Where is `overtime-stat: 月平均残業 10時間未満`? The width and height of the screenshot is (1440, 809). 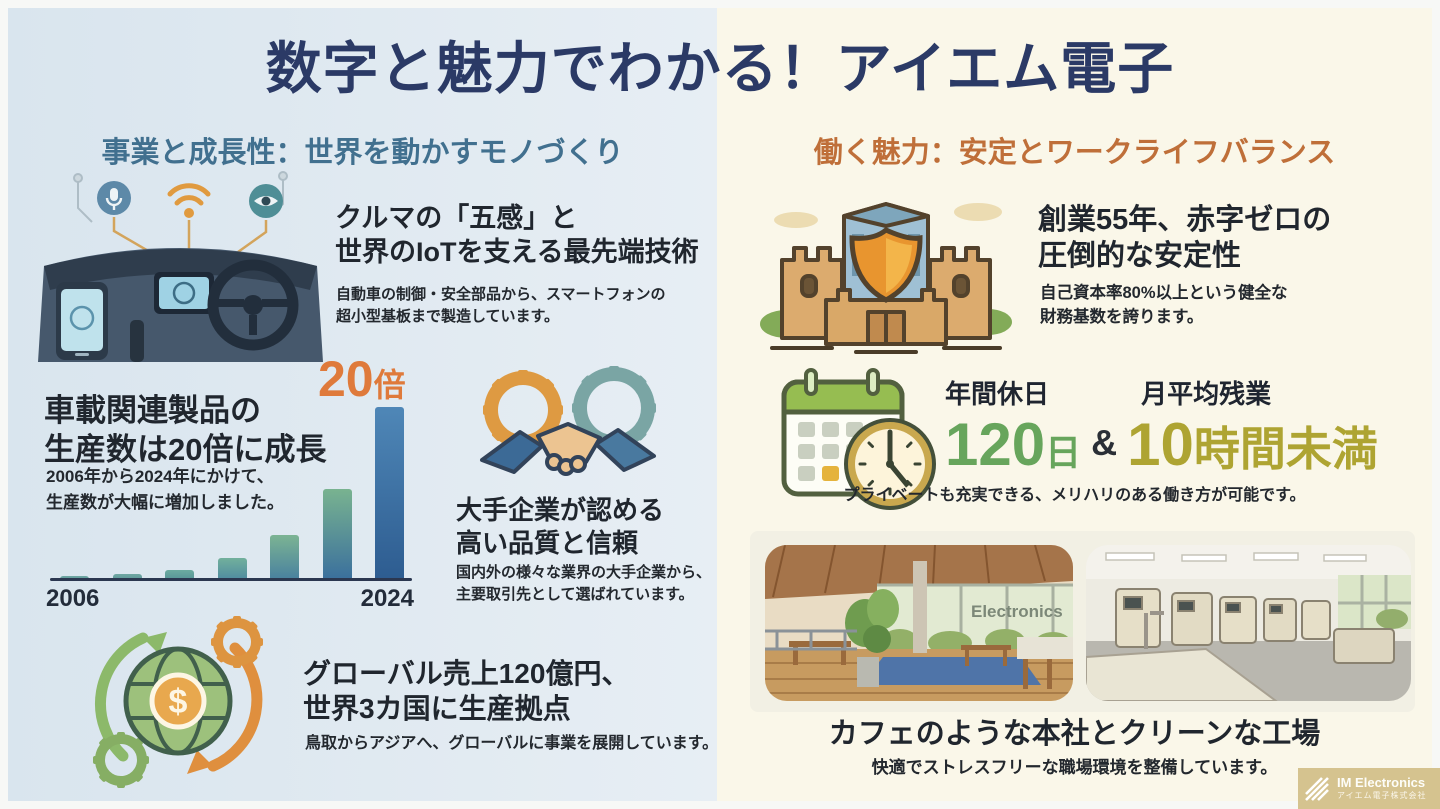
overtime-stat: 月平均残業 10時間未満 is located at coordinates (1252, 424).